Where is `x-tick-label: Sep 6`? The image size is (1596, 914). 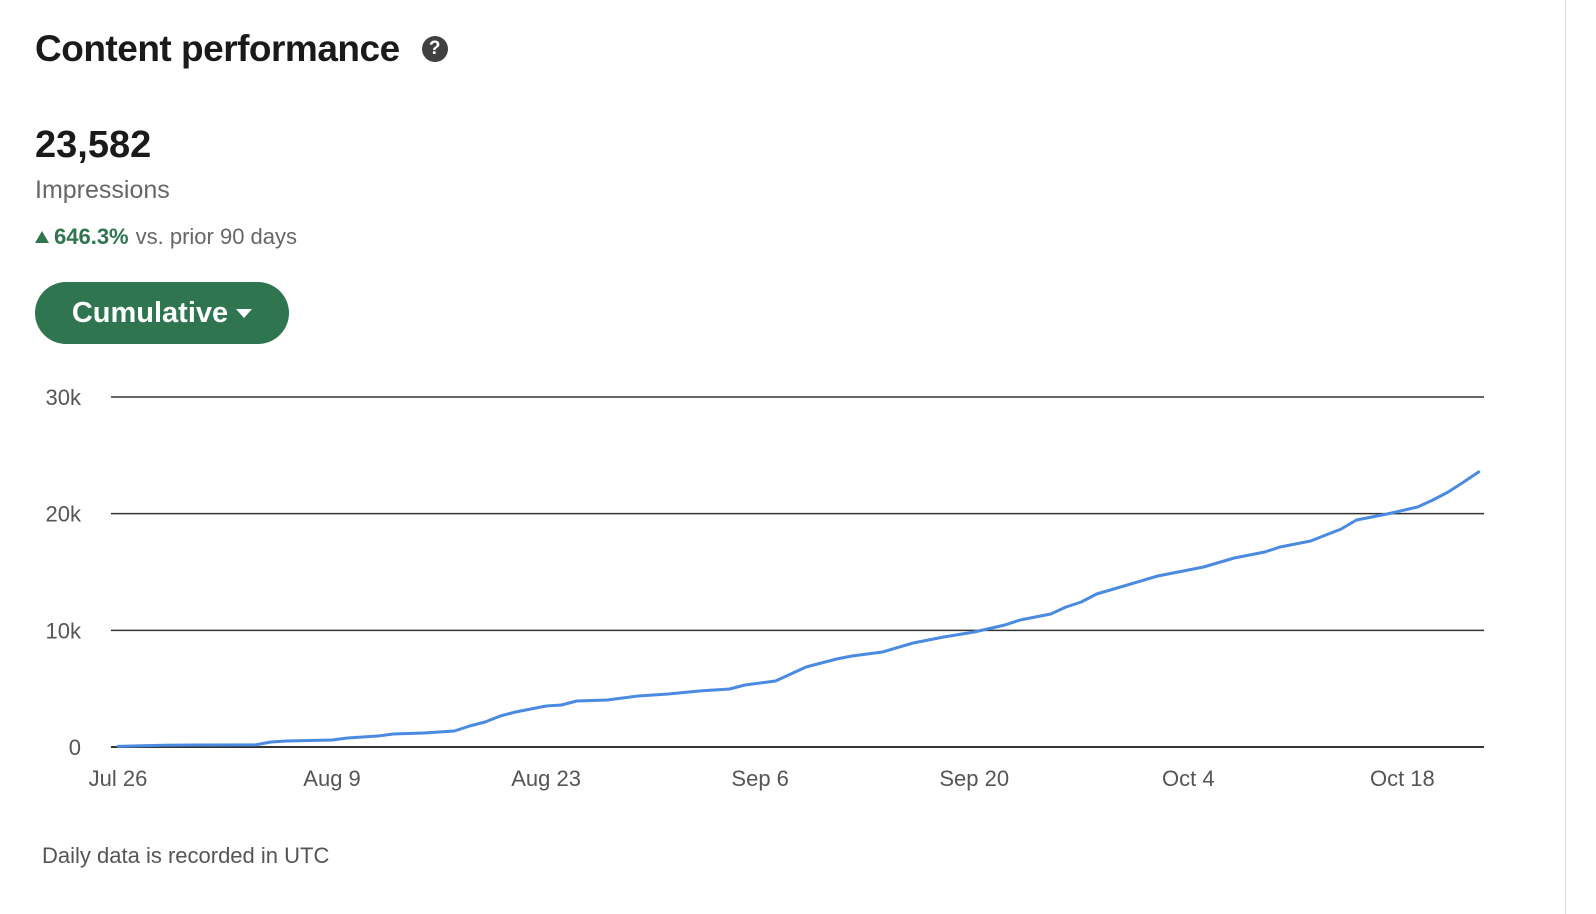
x-tick-label: Sep 6 is located at coordinates (760, 778).